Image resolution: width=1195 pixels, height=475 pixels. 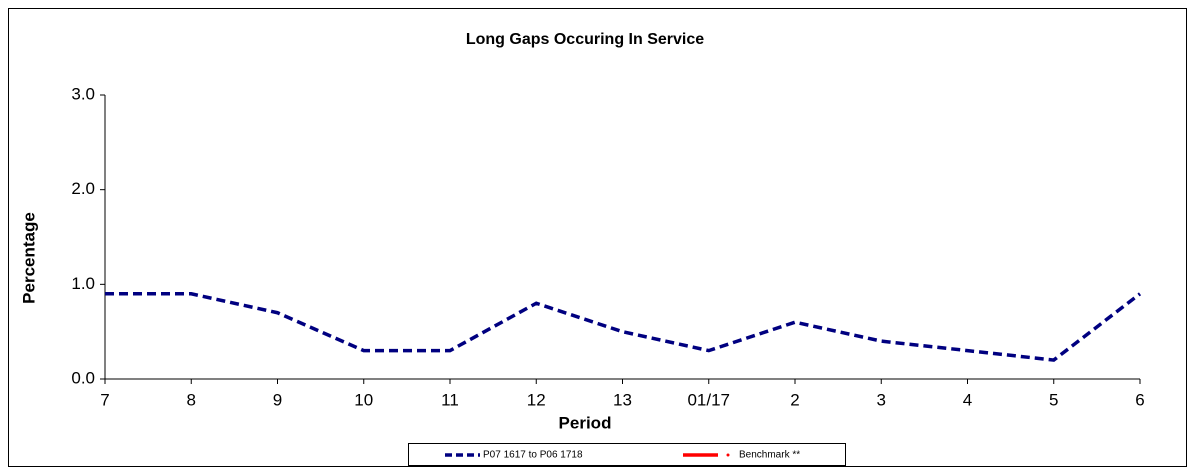 I want to click on x-tick-label: 4, so click(x=967, y=399).